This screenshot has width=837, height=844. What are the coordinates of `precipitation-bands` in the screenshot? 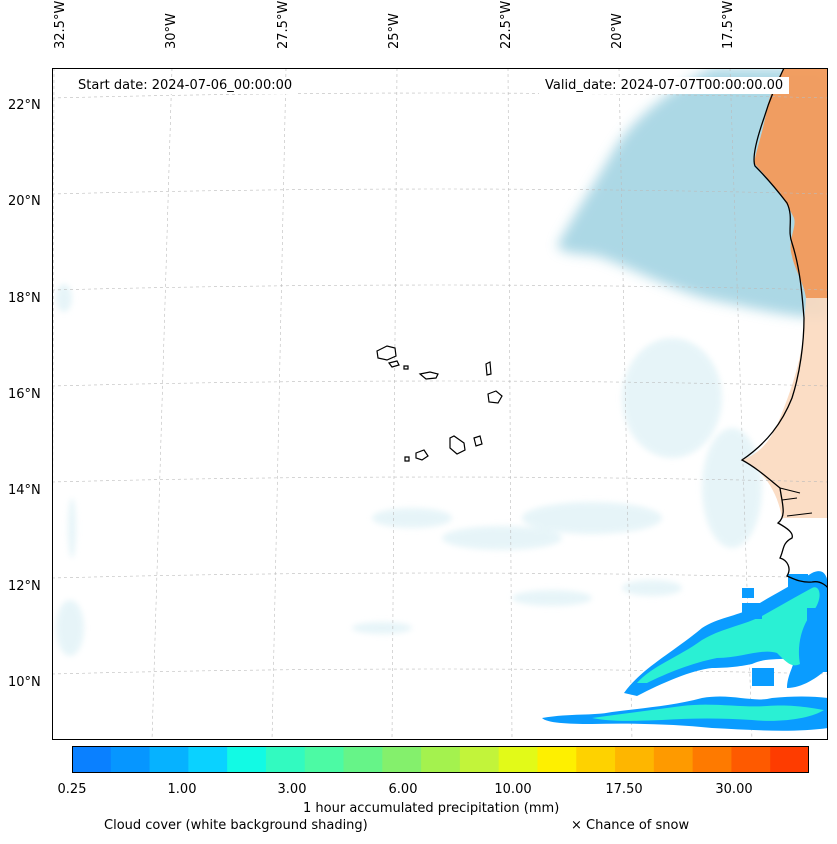 It's located at (685, 651).